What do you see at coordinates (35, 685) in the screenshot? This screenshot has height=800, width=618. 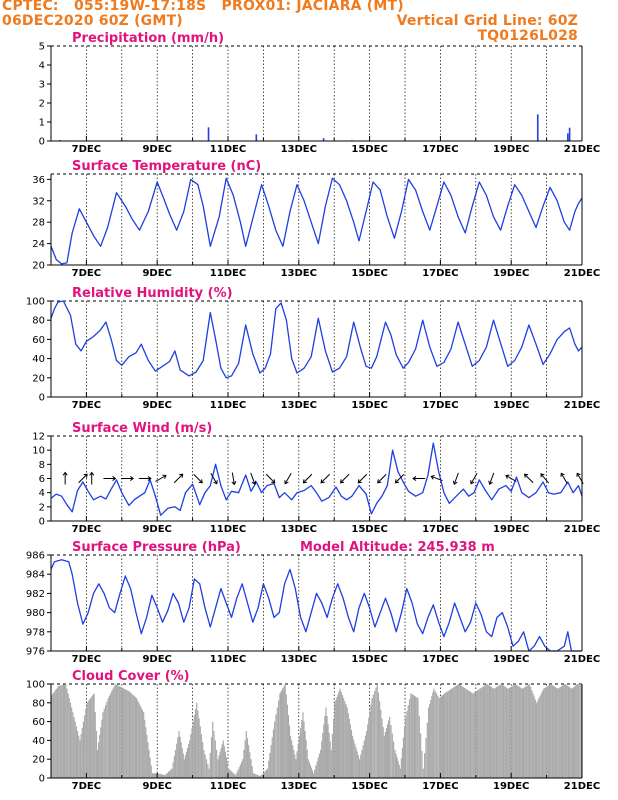 I see `panel-6-y-tick-label: 100` at bounding box center [35, 685].